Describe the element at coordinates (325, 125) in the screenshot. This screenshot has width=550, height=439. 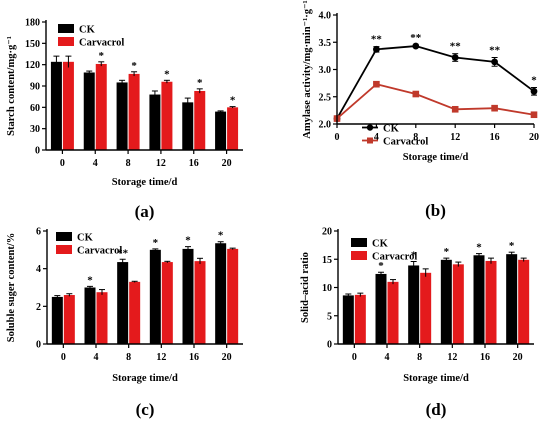
I see `y-tick-label: 2.0` at that location.